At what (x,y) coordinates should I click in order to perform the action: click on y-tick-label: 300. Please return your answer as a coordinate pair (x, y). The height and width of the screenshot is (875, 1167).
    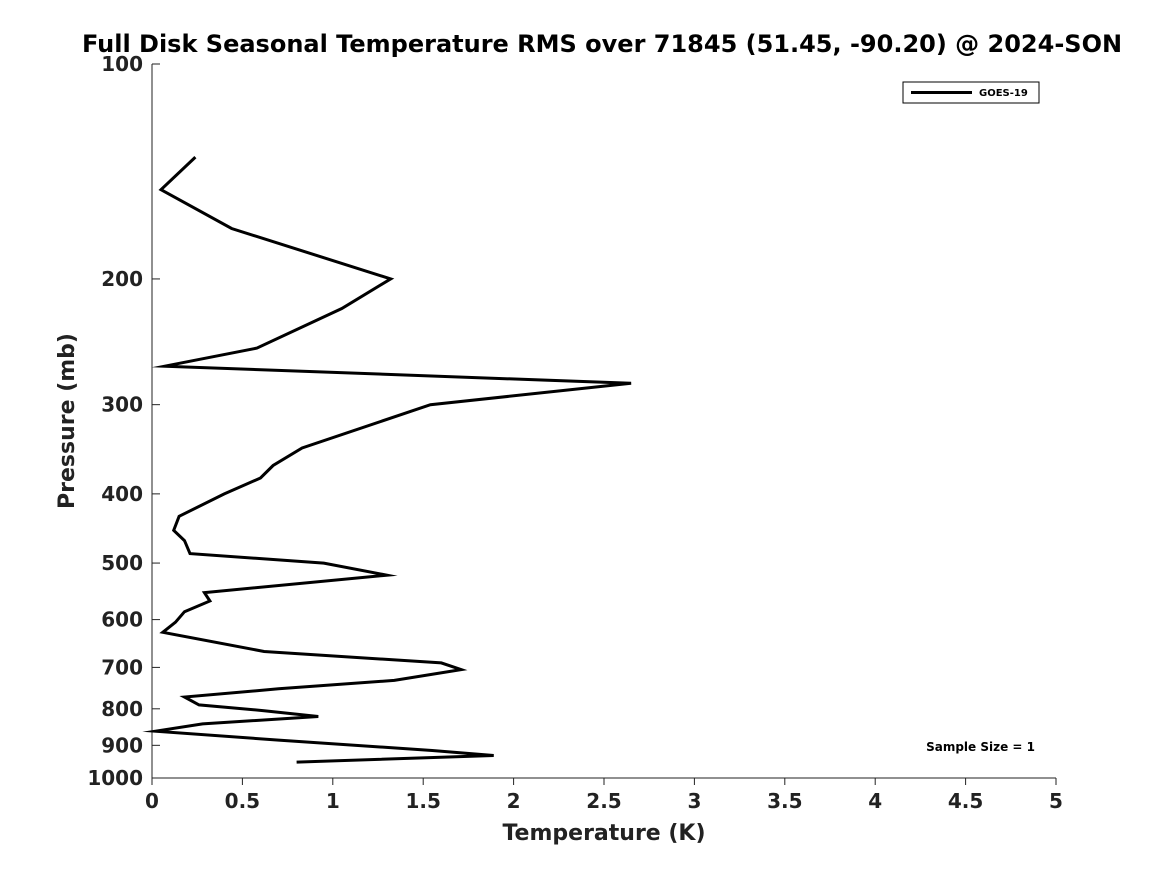
    Looking at the image, I should click on (122, 405).